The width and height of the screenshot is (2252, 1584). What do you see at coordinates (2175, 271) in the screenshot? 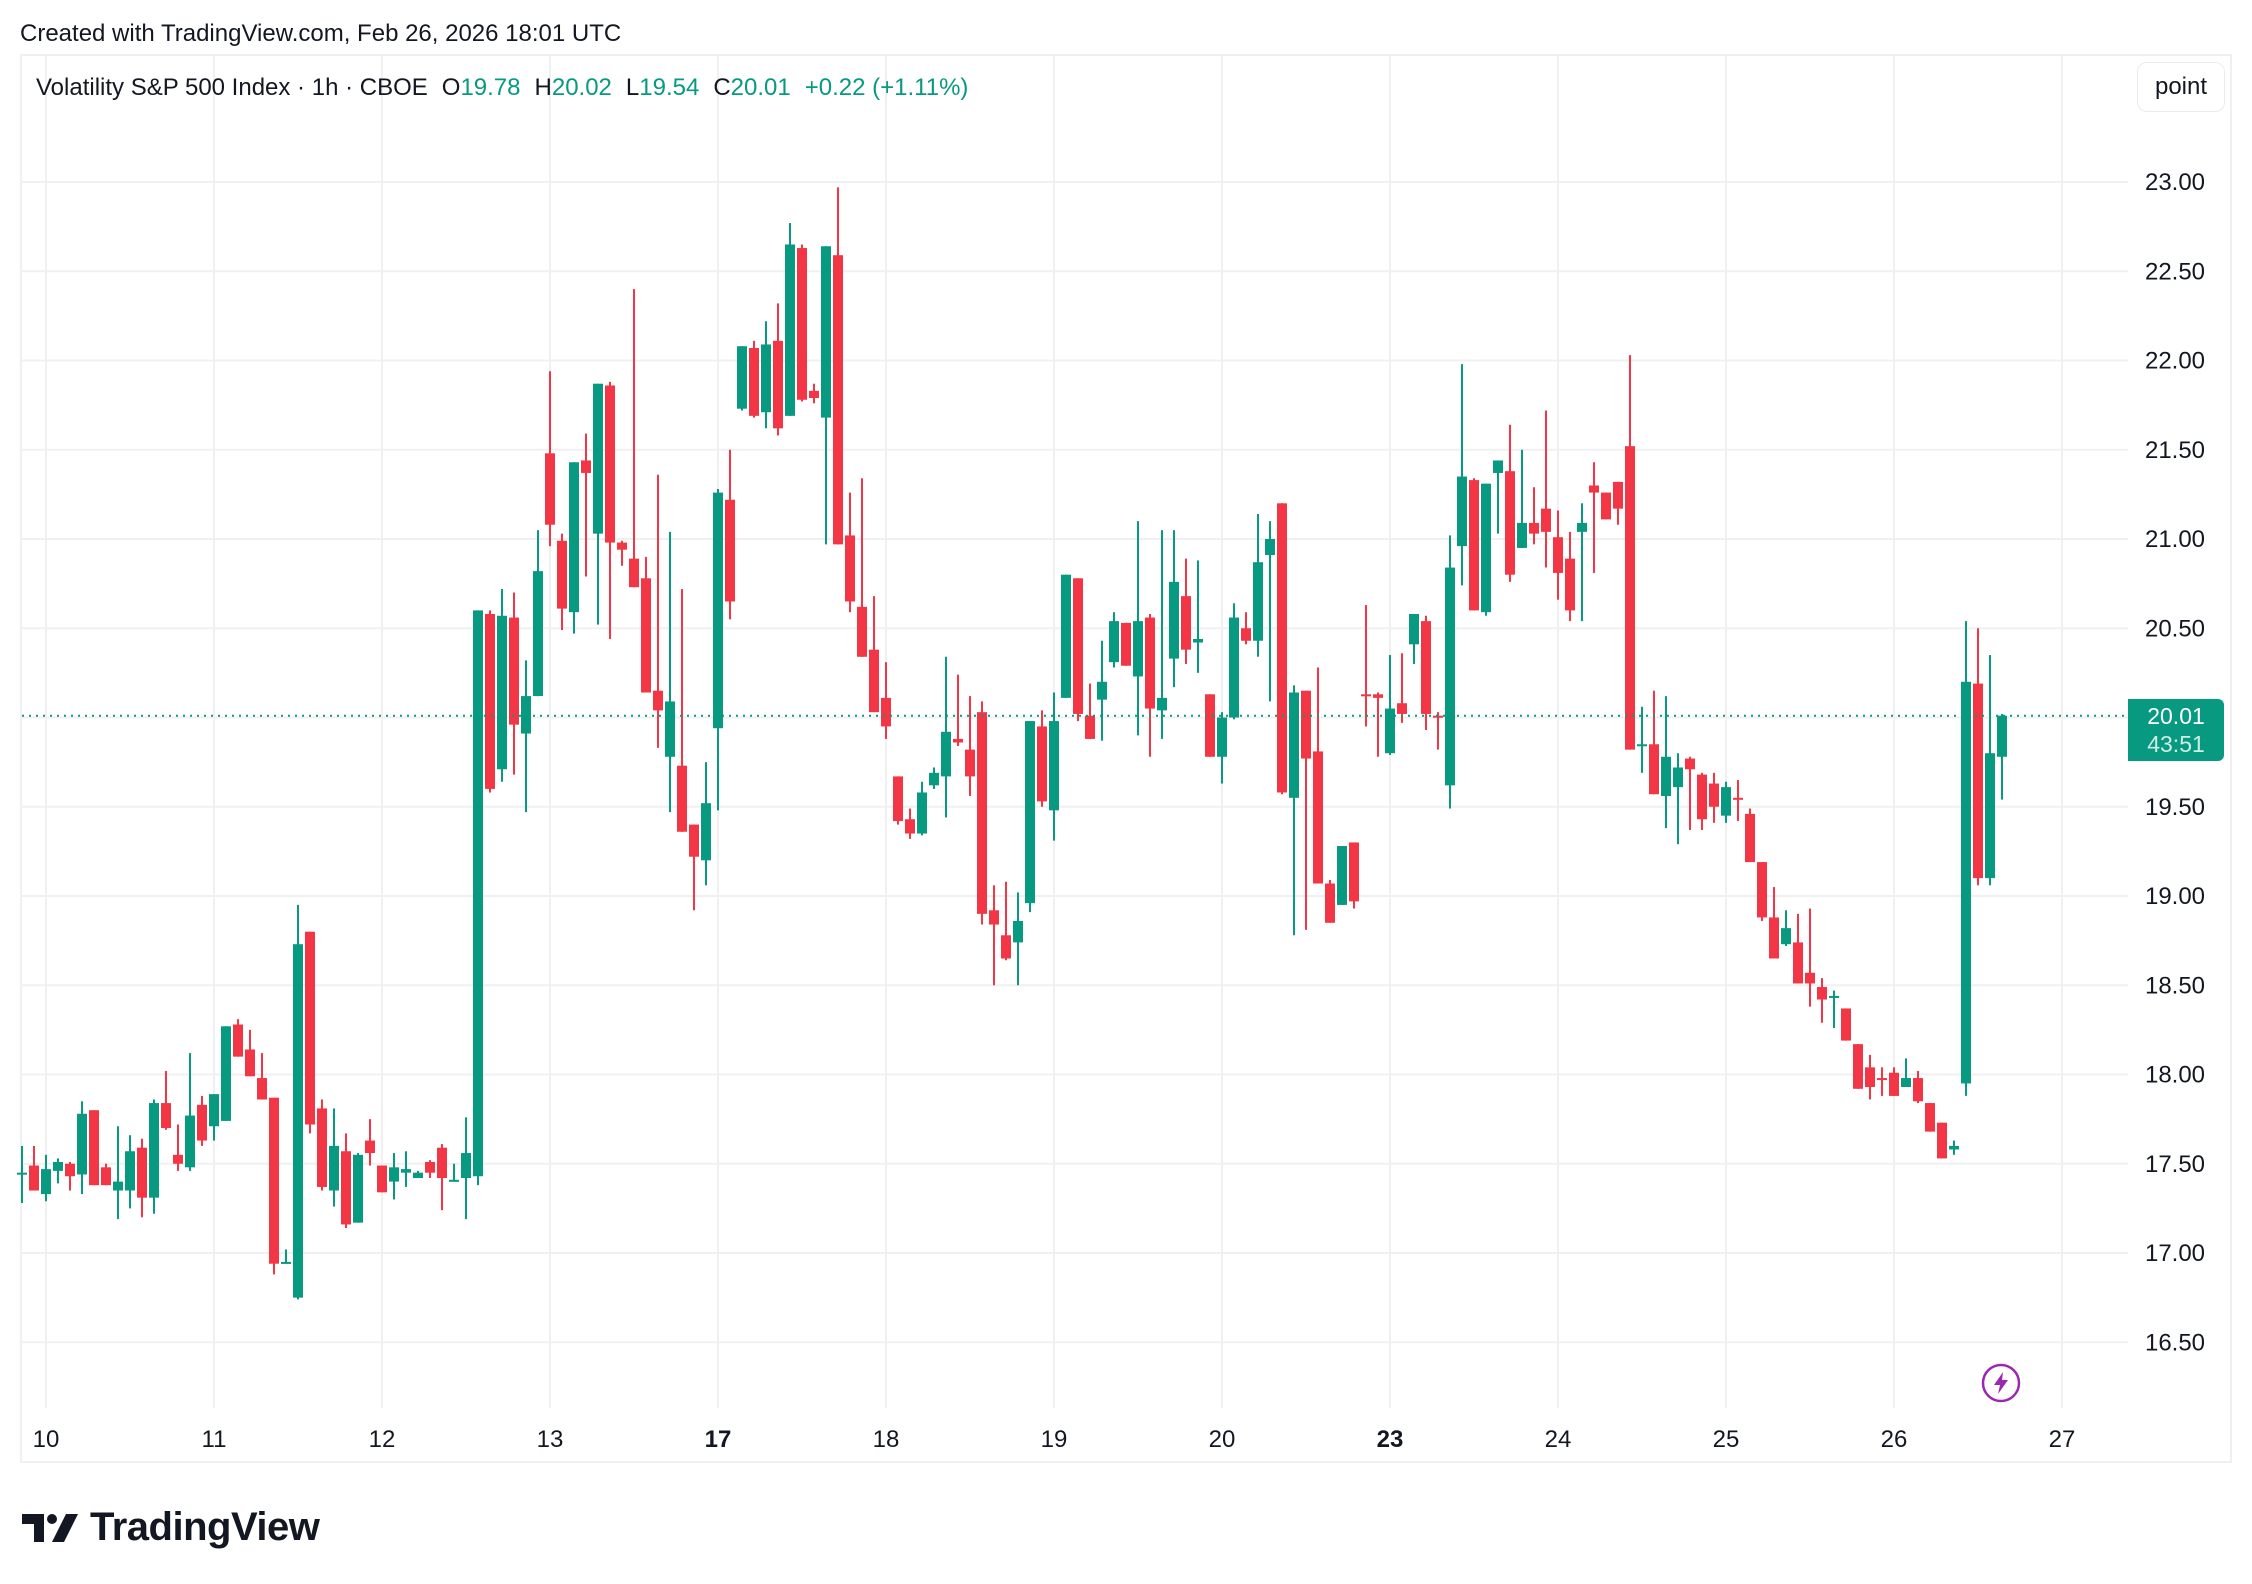
I see `price-tick-label: 22.50` at bounding box center [2175, 271].